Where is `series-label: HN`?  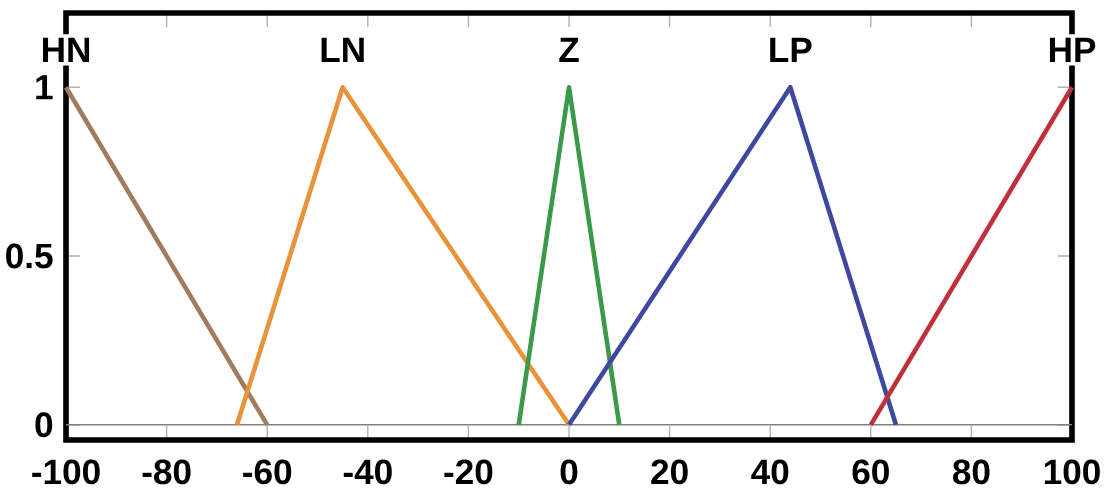
series-label: HN is located at coordinates (66, 49).